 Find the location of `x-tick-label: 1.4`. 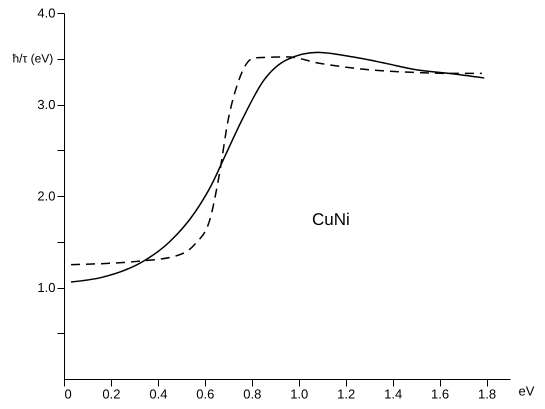

x-tick-label: 1.4 is located at coordinates (393, 394).